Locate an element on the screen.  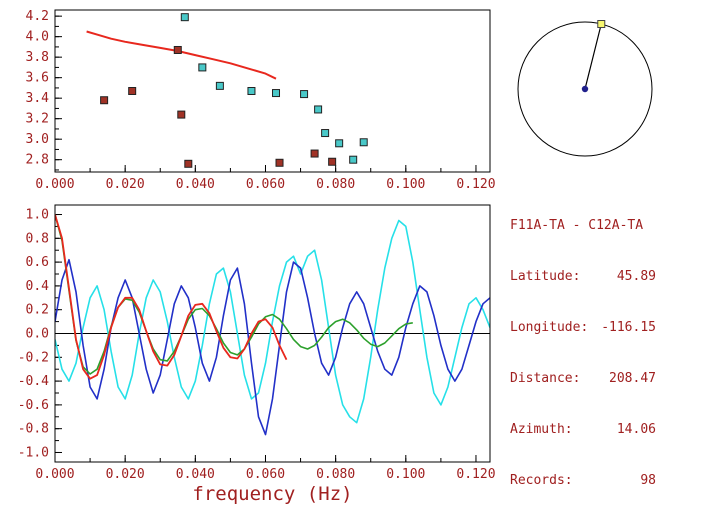
latitude-label: Latitude: is located at coordinates (545, 276).